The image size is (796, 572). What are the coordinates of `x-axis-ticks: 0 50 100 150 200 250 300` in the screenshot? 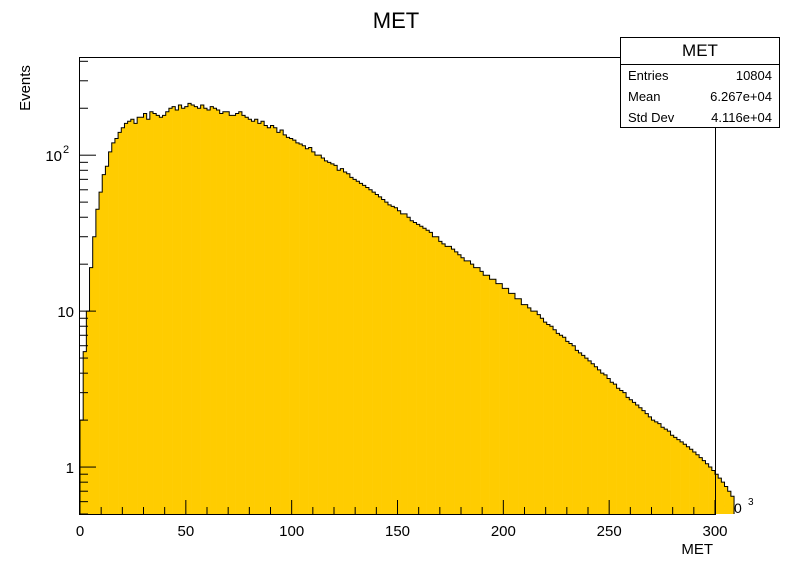 It's located at (402, 520).